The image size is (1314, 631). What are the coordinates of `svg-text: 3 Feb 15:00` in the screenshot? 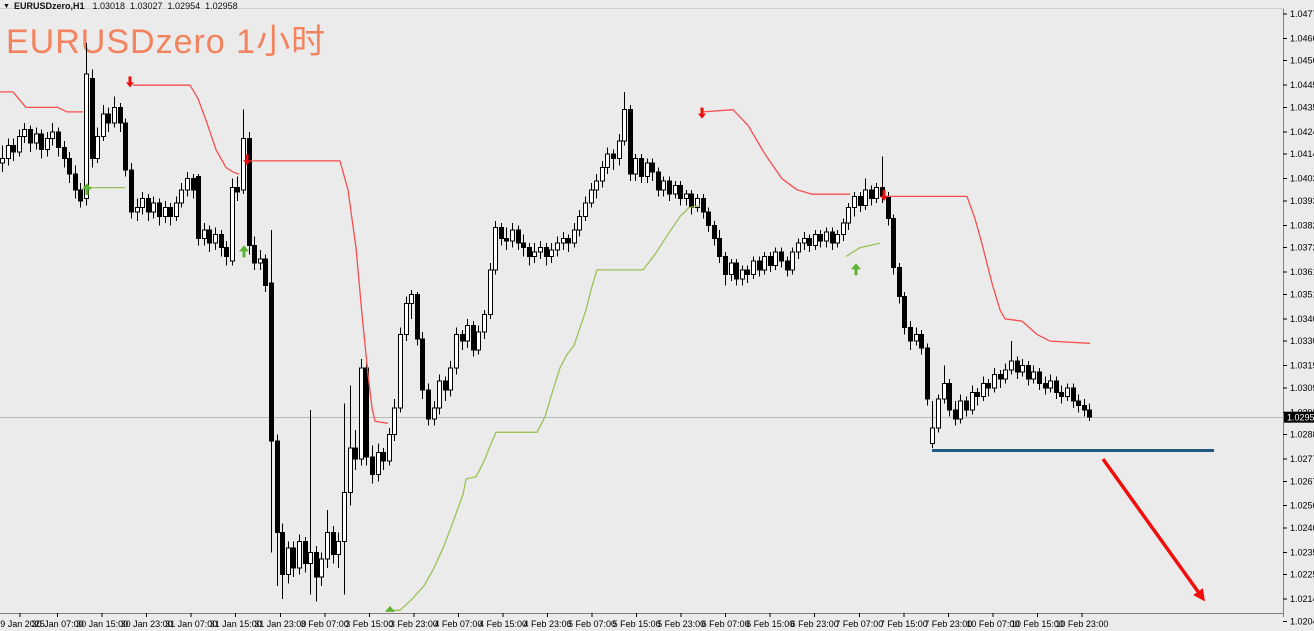 It's located at (369, 624).